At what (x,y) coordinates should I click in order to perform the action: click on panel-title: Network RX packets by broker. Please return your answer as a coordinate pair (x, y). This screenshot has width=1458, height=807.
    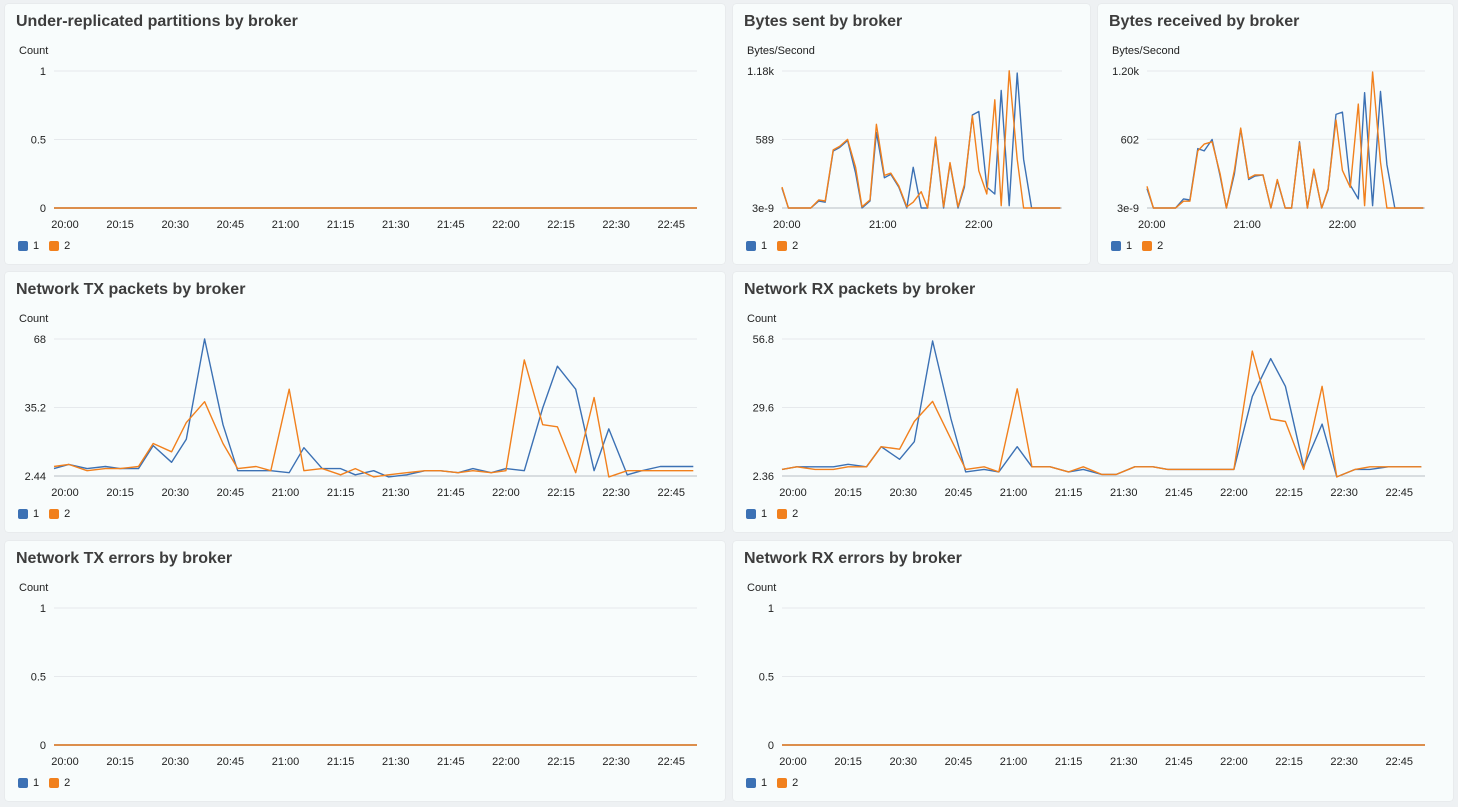
    Looking at the image, I should click on (860, 289).